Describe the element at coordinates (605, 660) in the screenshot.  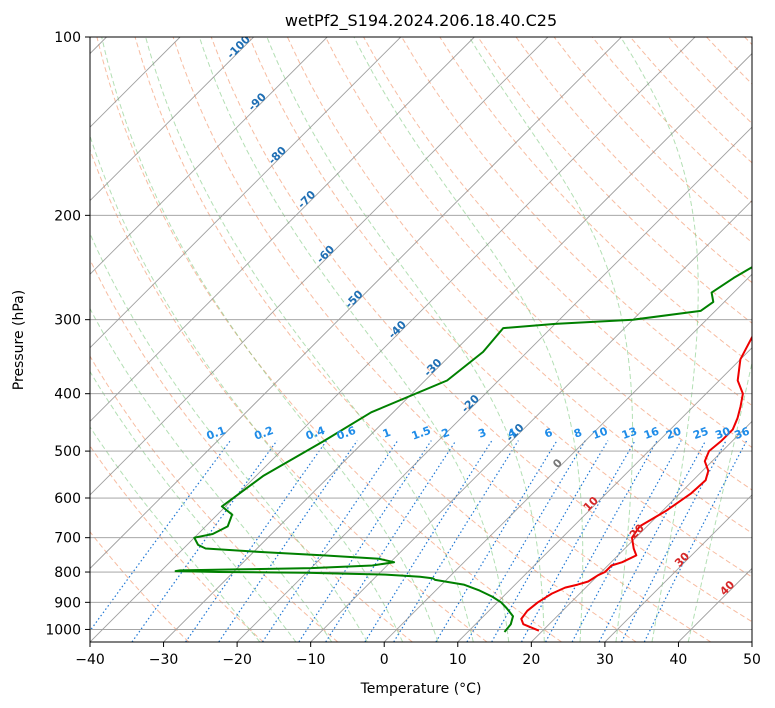
I see `x-tick-label: 30` at that location.